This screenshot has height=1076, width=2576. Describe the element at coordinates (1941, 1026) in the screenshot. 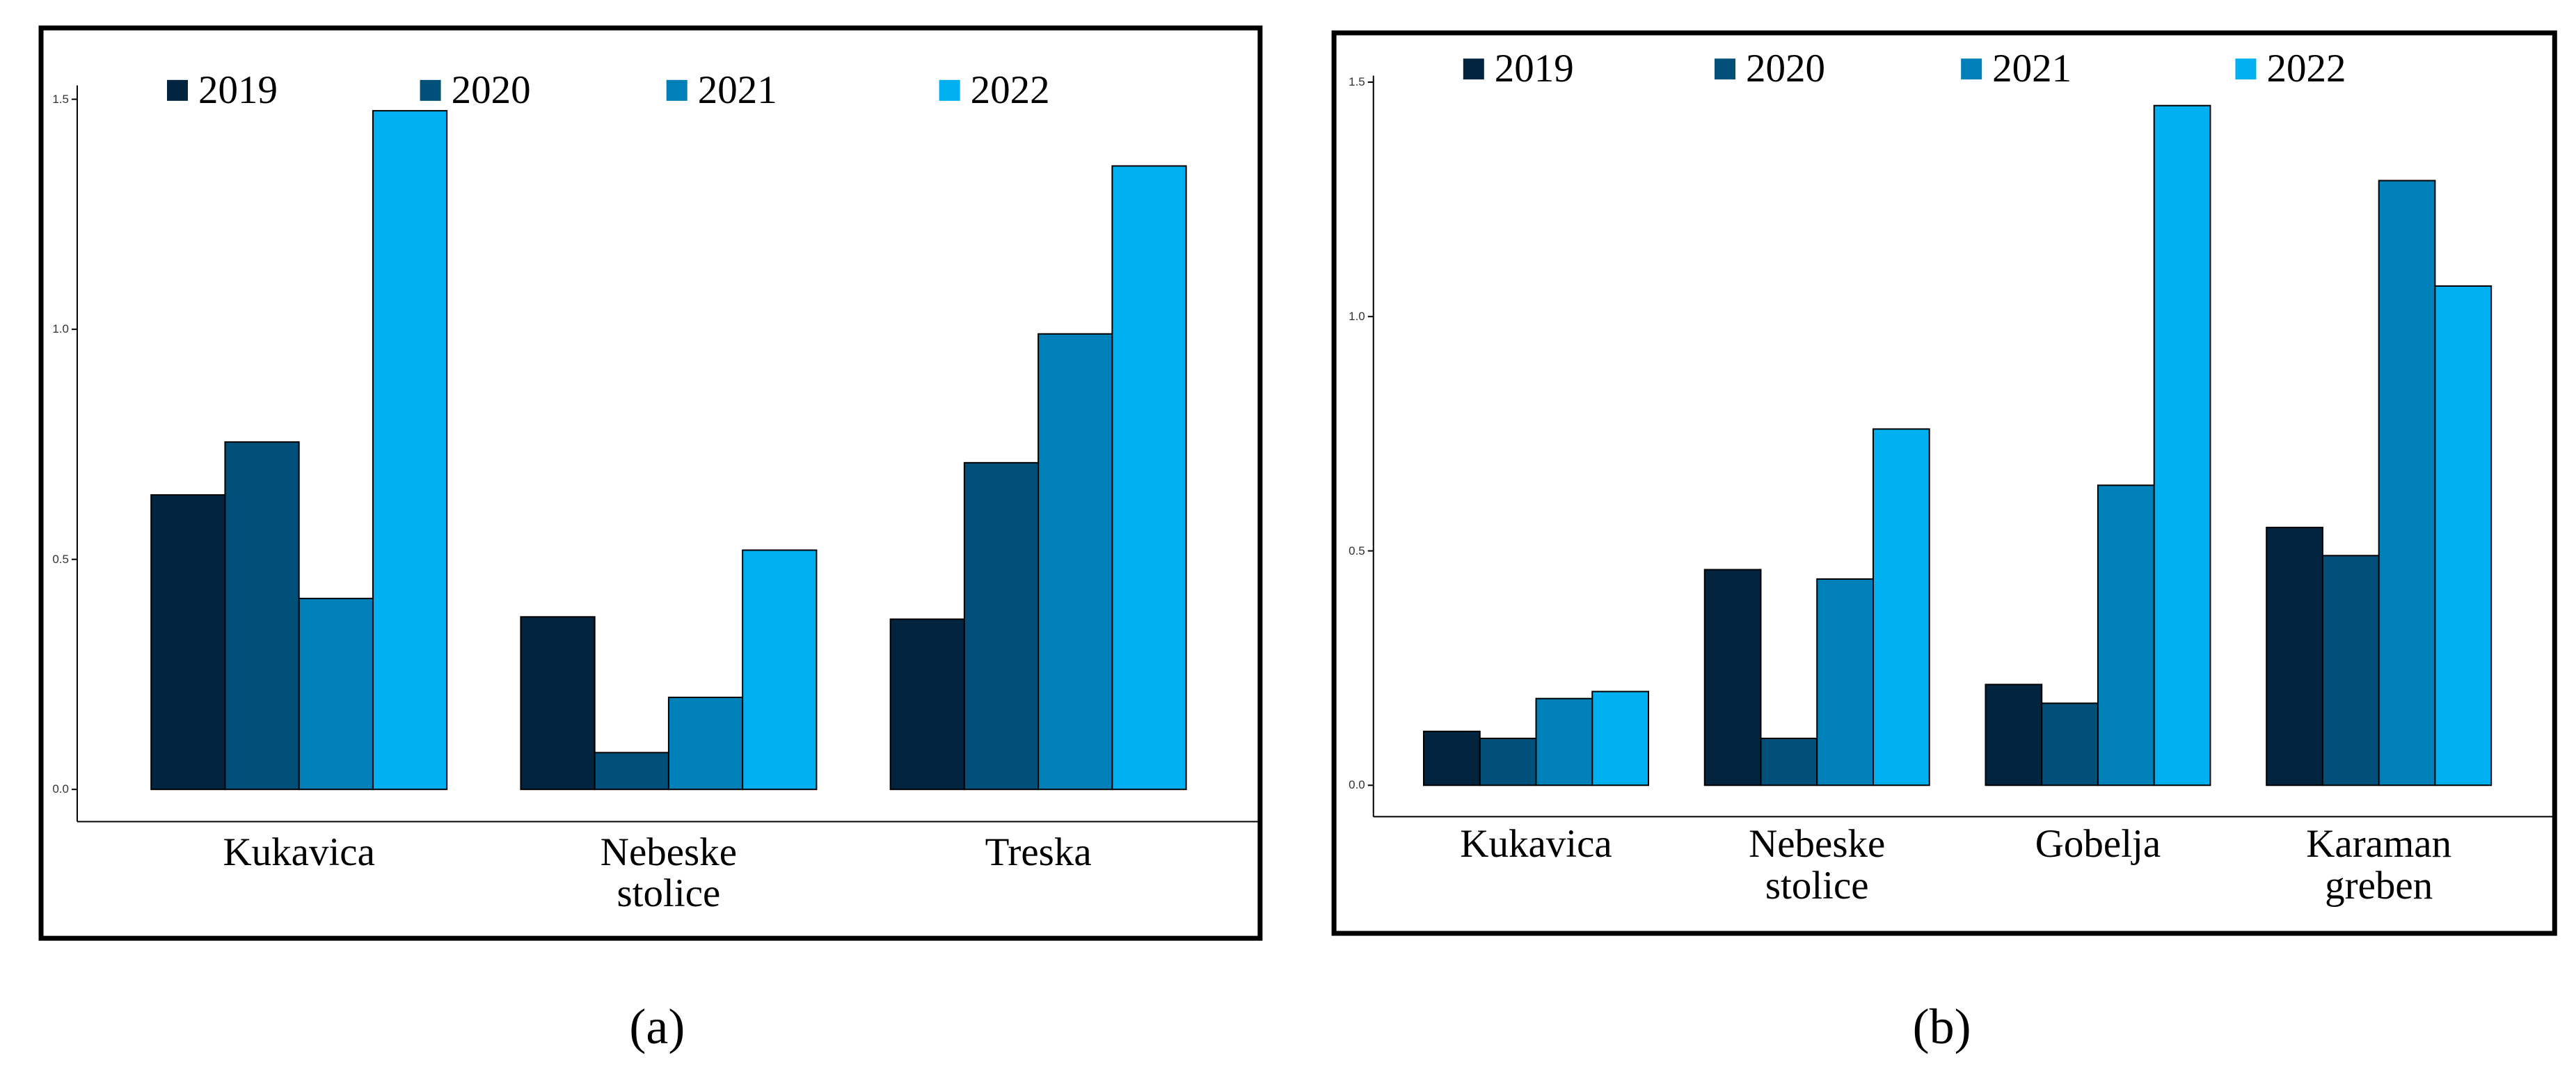

I see `caption: (b)` at that location.